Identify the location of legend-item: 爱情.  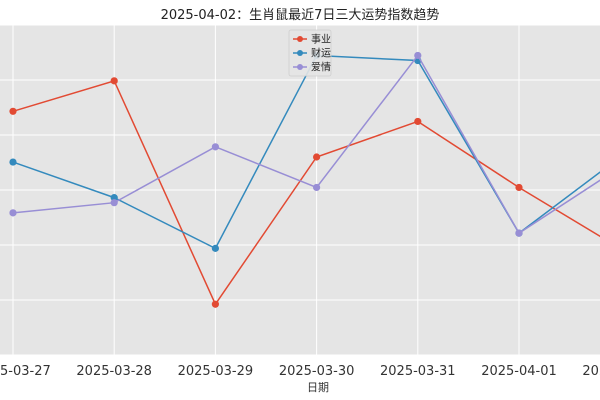
(312, 67).